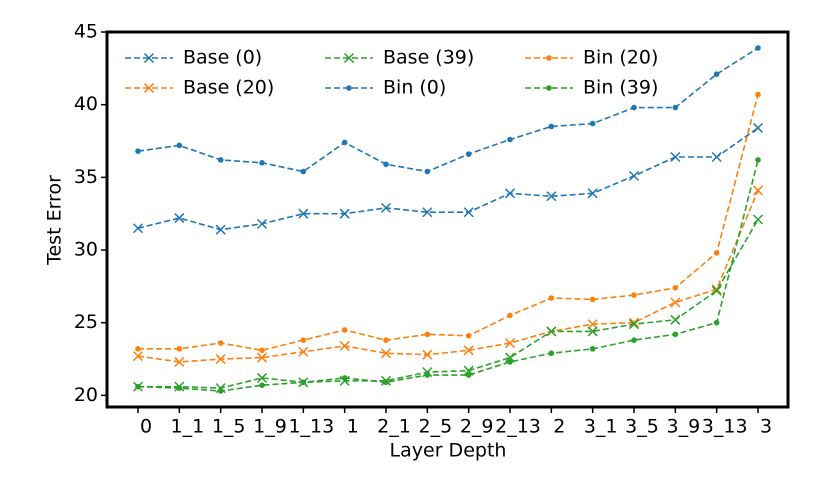 This screenshot has width=822, height=487. What do you see at coordinates (414, 88) in the screenshot?
I see `legend-label: Bin (0)` at bounding box center [414, 88].